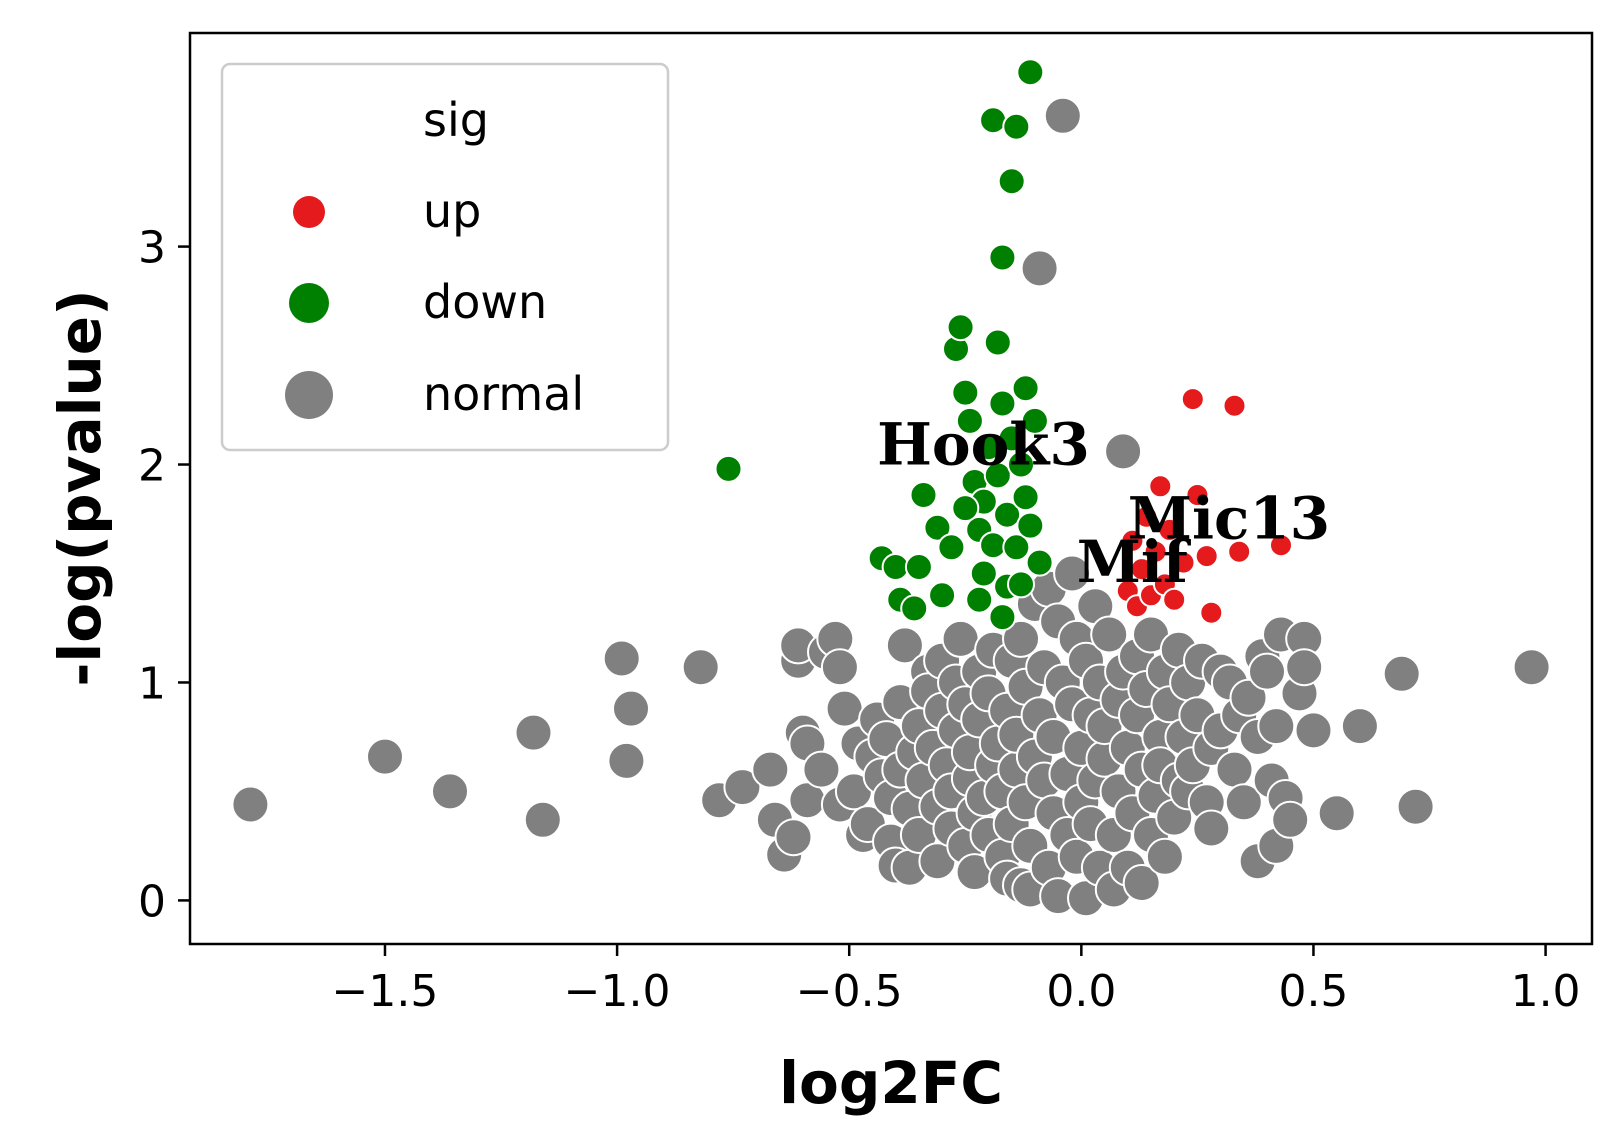 This screenshot has width=1617, height=1148. Describe the element at coordinates (1313, 991) in the screenshot. I see `x-tick-label: 0.5` at that location.